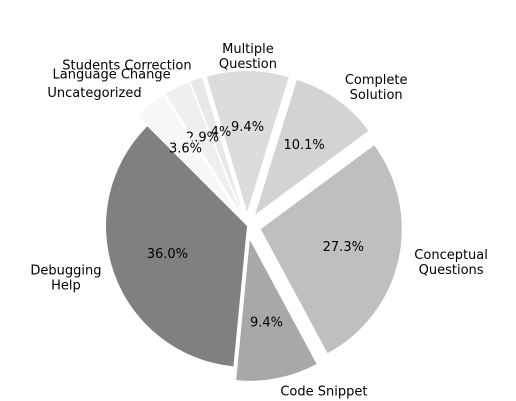 This screenshot has height=401, width=516. I want to click on pie-slice-language-change, so click(203, 148).